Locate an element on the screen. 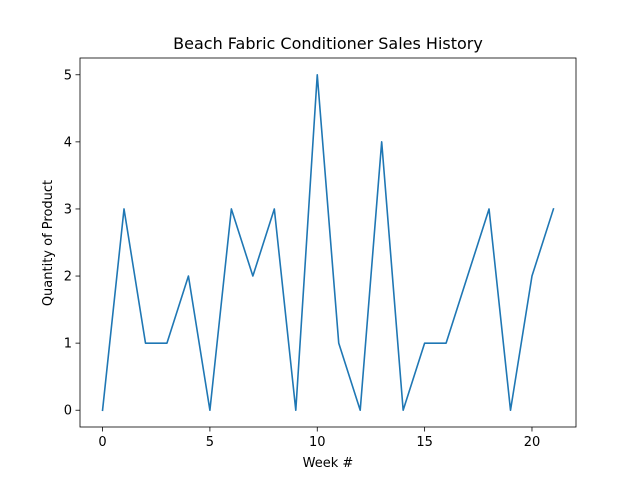 Image resolution: width=640 pixels, height=480 pixels. x-tick-label-20: 20 is located at coordinates (532, 442).